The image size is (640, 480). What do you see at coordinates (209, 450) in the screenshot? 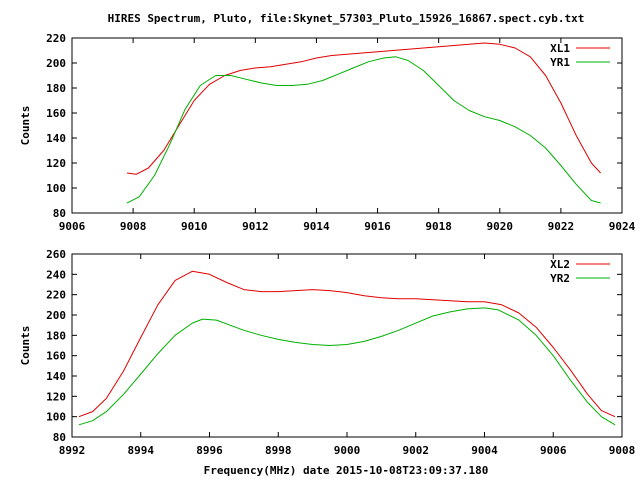
I see `panel-1-x-tick-label: 8996` at bounding box center [209, 450].